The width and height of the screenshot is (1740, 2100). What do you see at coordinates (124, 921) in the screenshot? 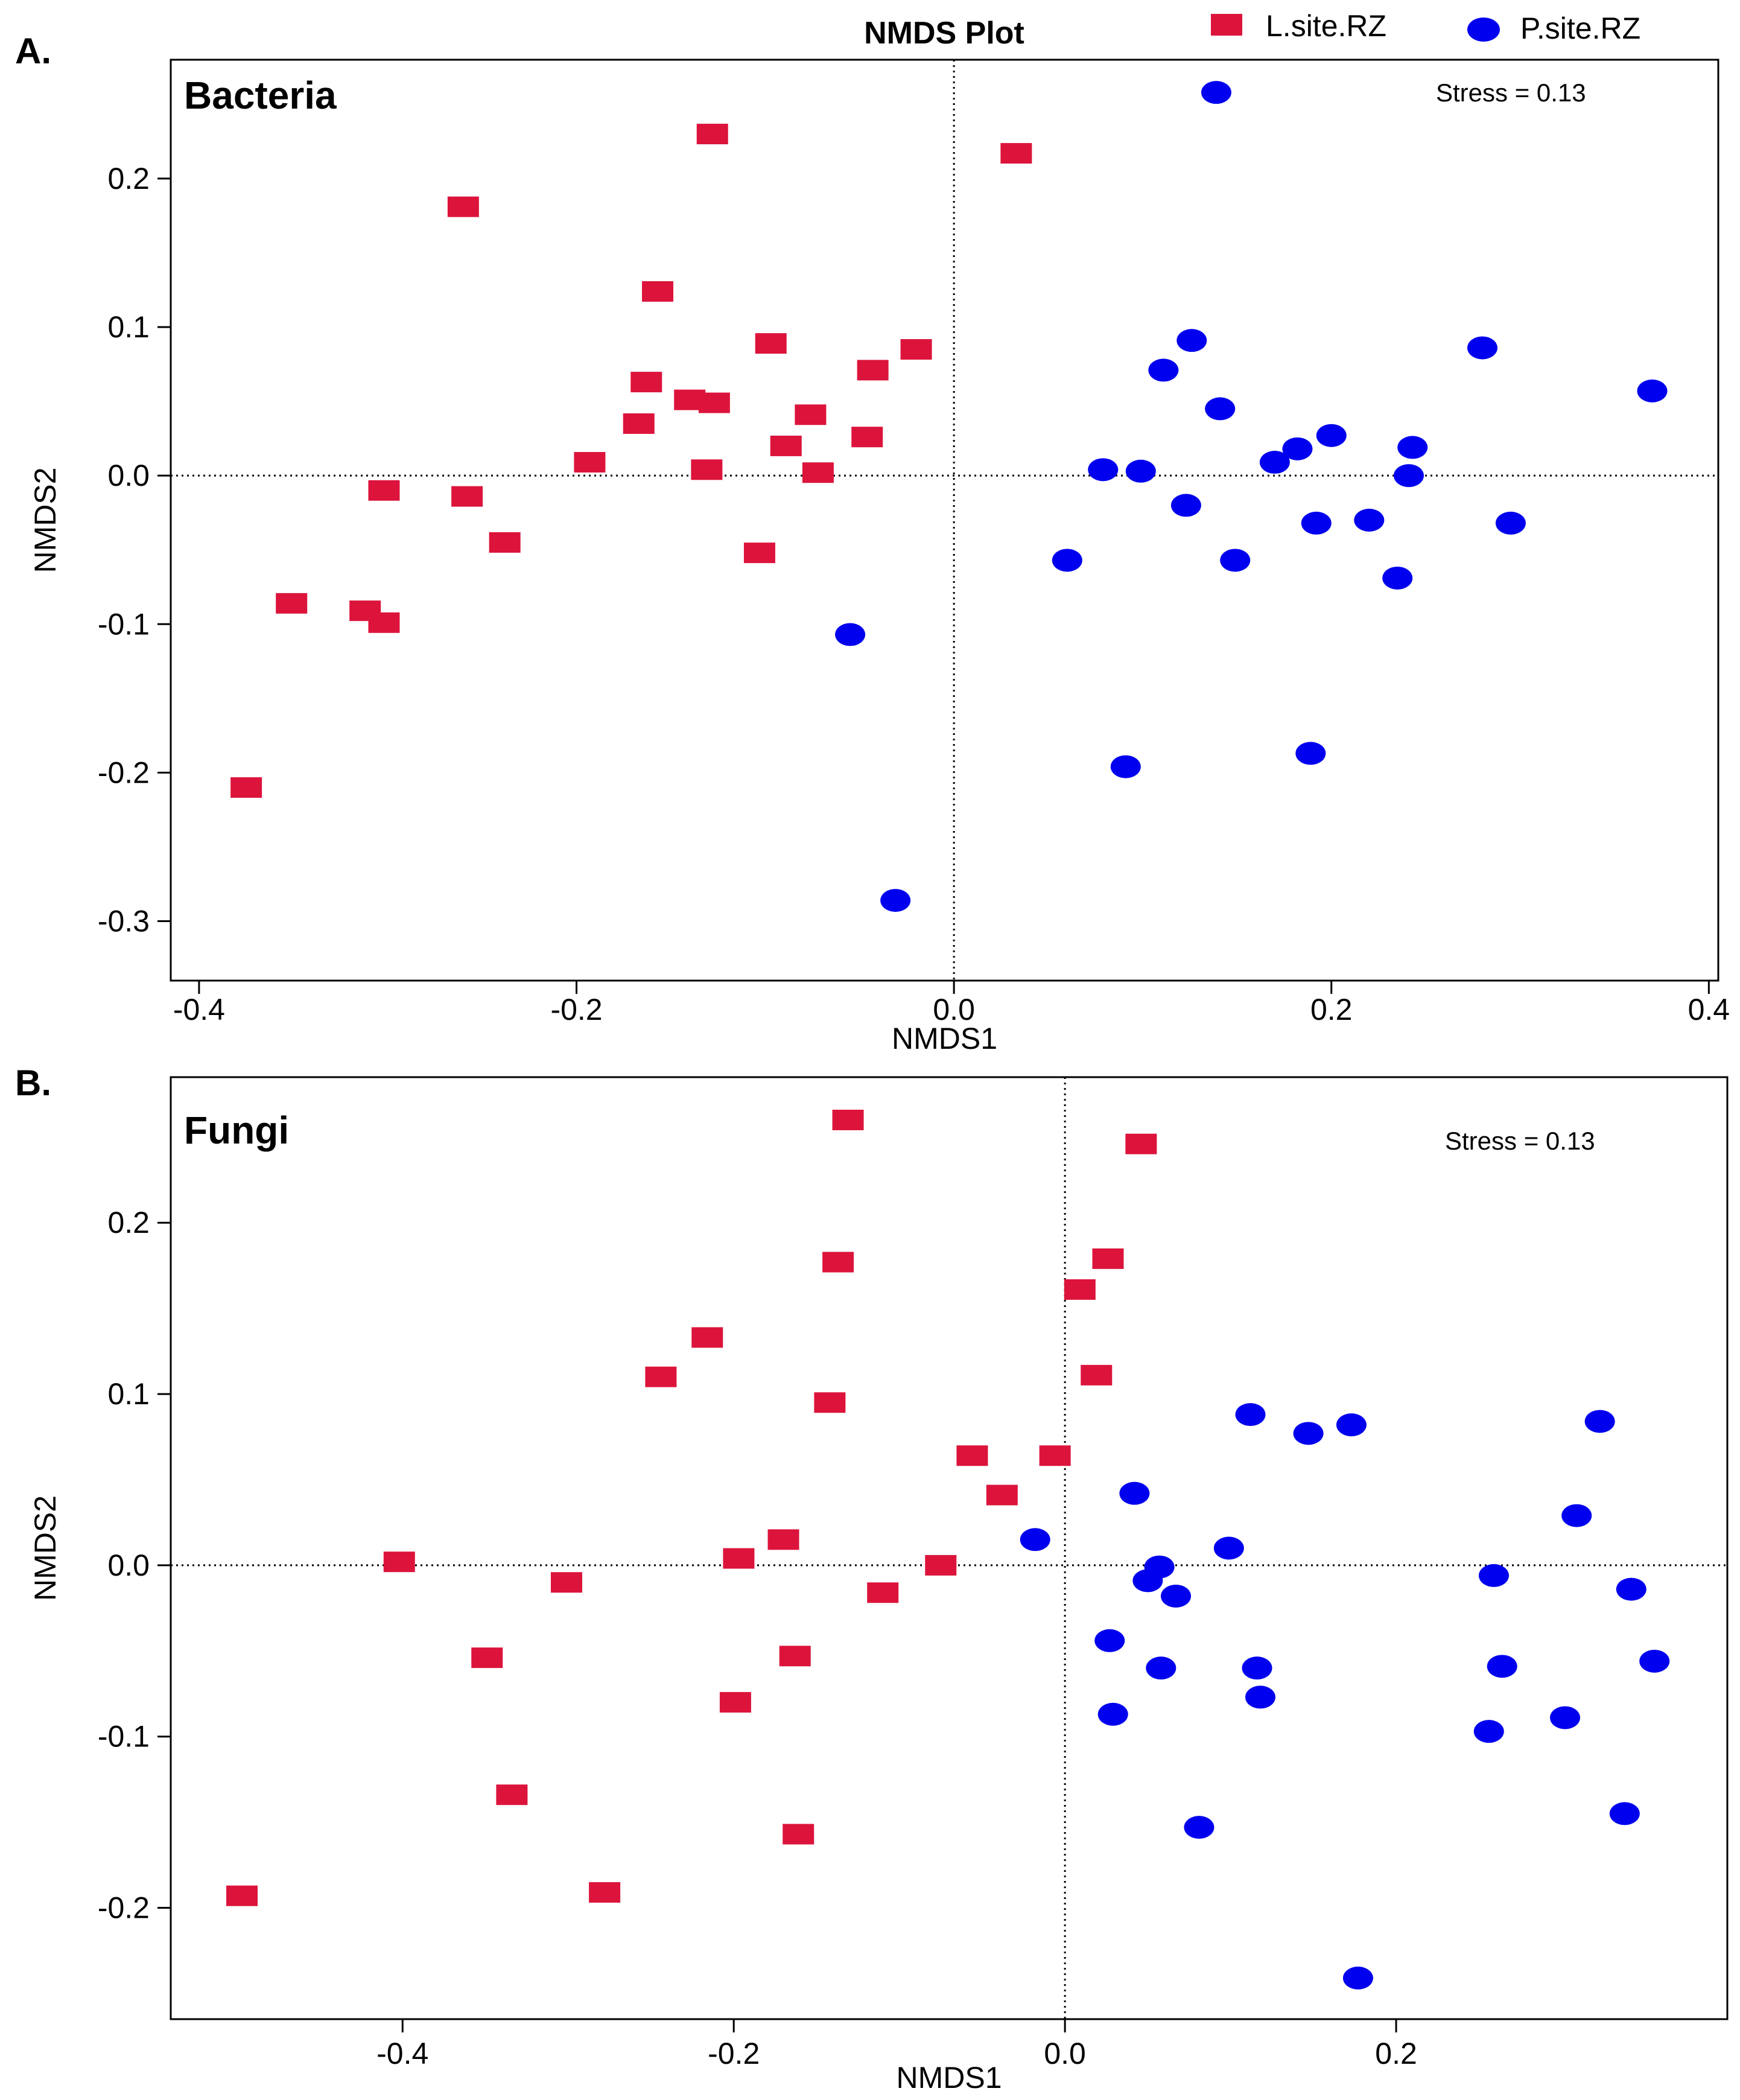
I see `y-tick-label: -0.3` at bounding box center [124, 921].